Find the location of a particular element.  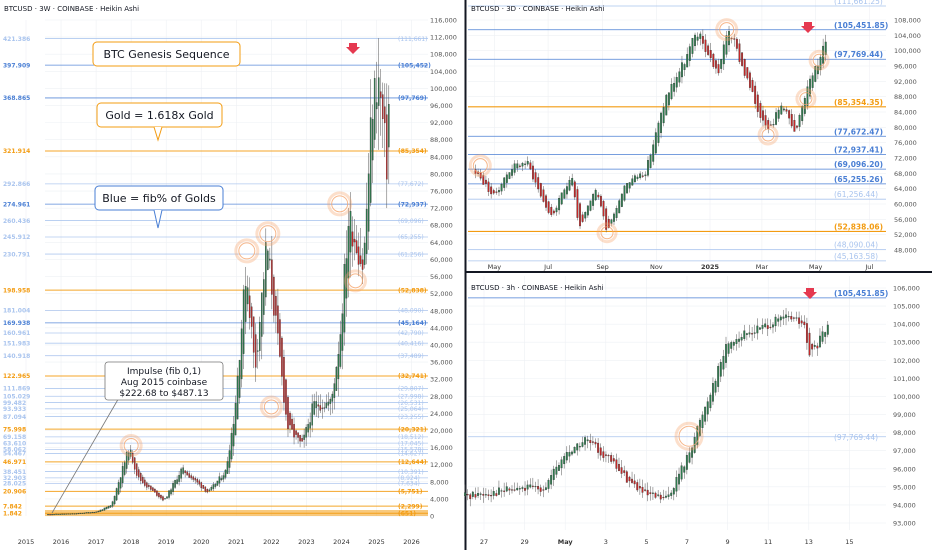

y-tick-label: 16,000 is located at coordinates (441, 448).